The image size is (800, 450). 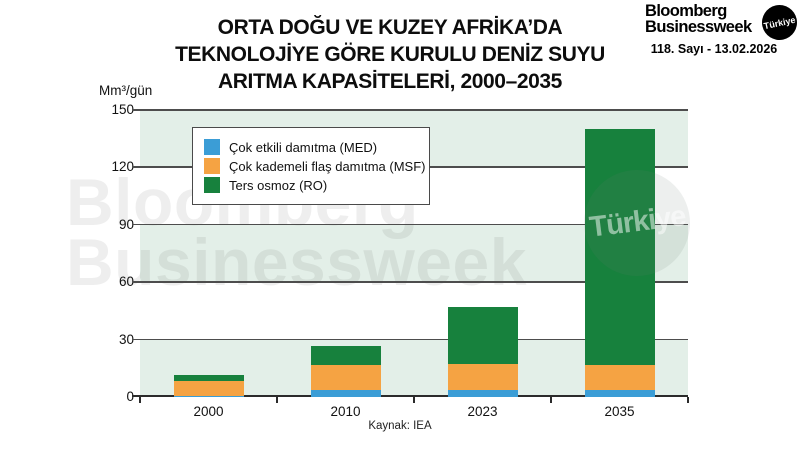 I want to click on legend-label-1: Çok kademeli flaş damıtma (MSF), so click(x=327, y=166).